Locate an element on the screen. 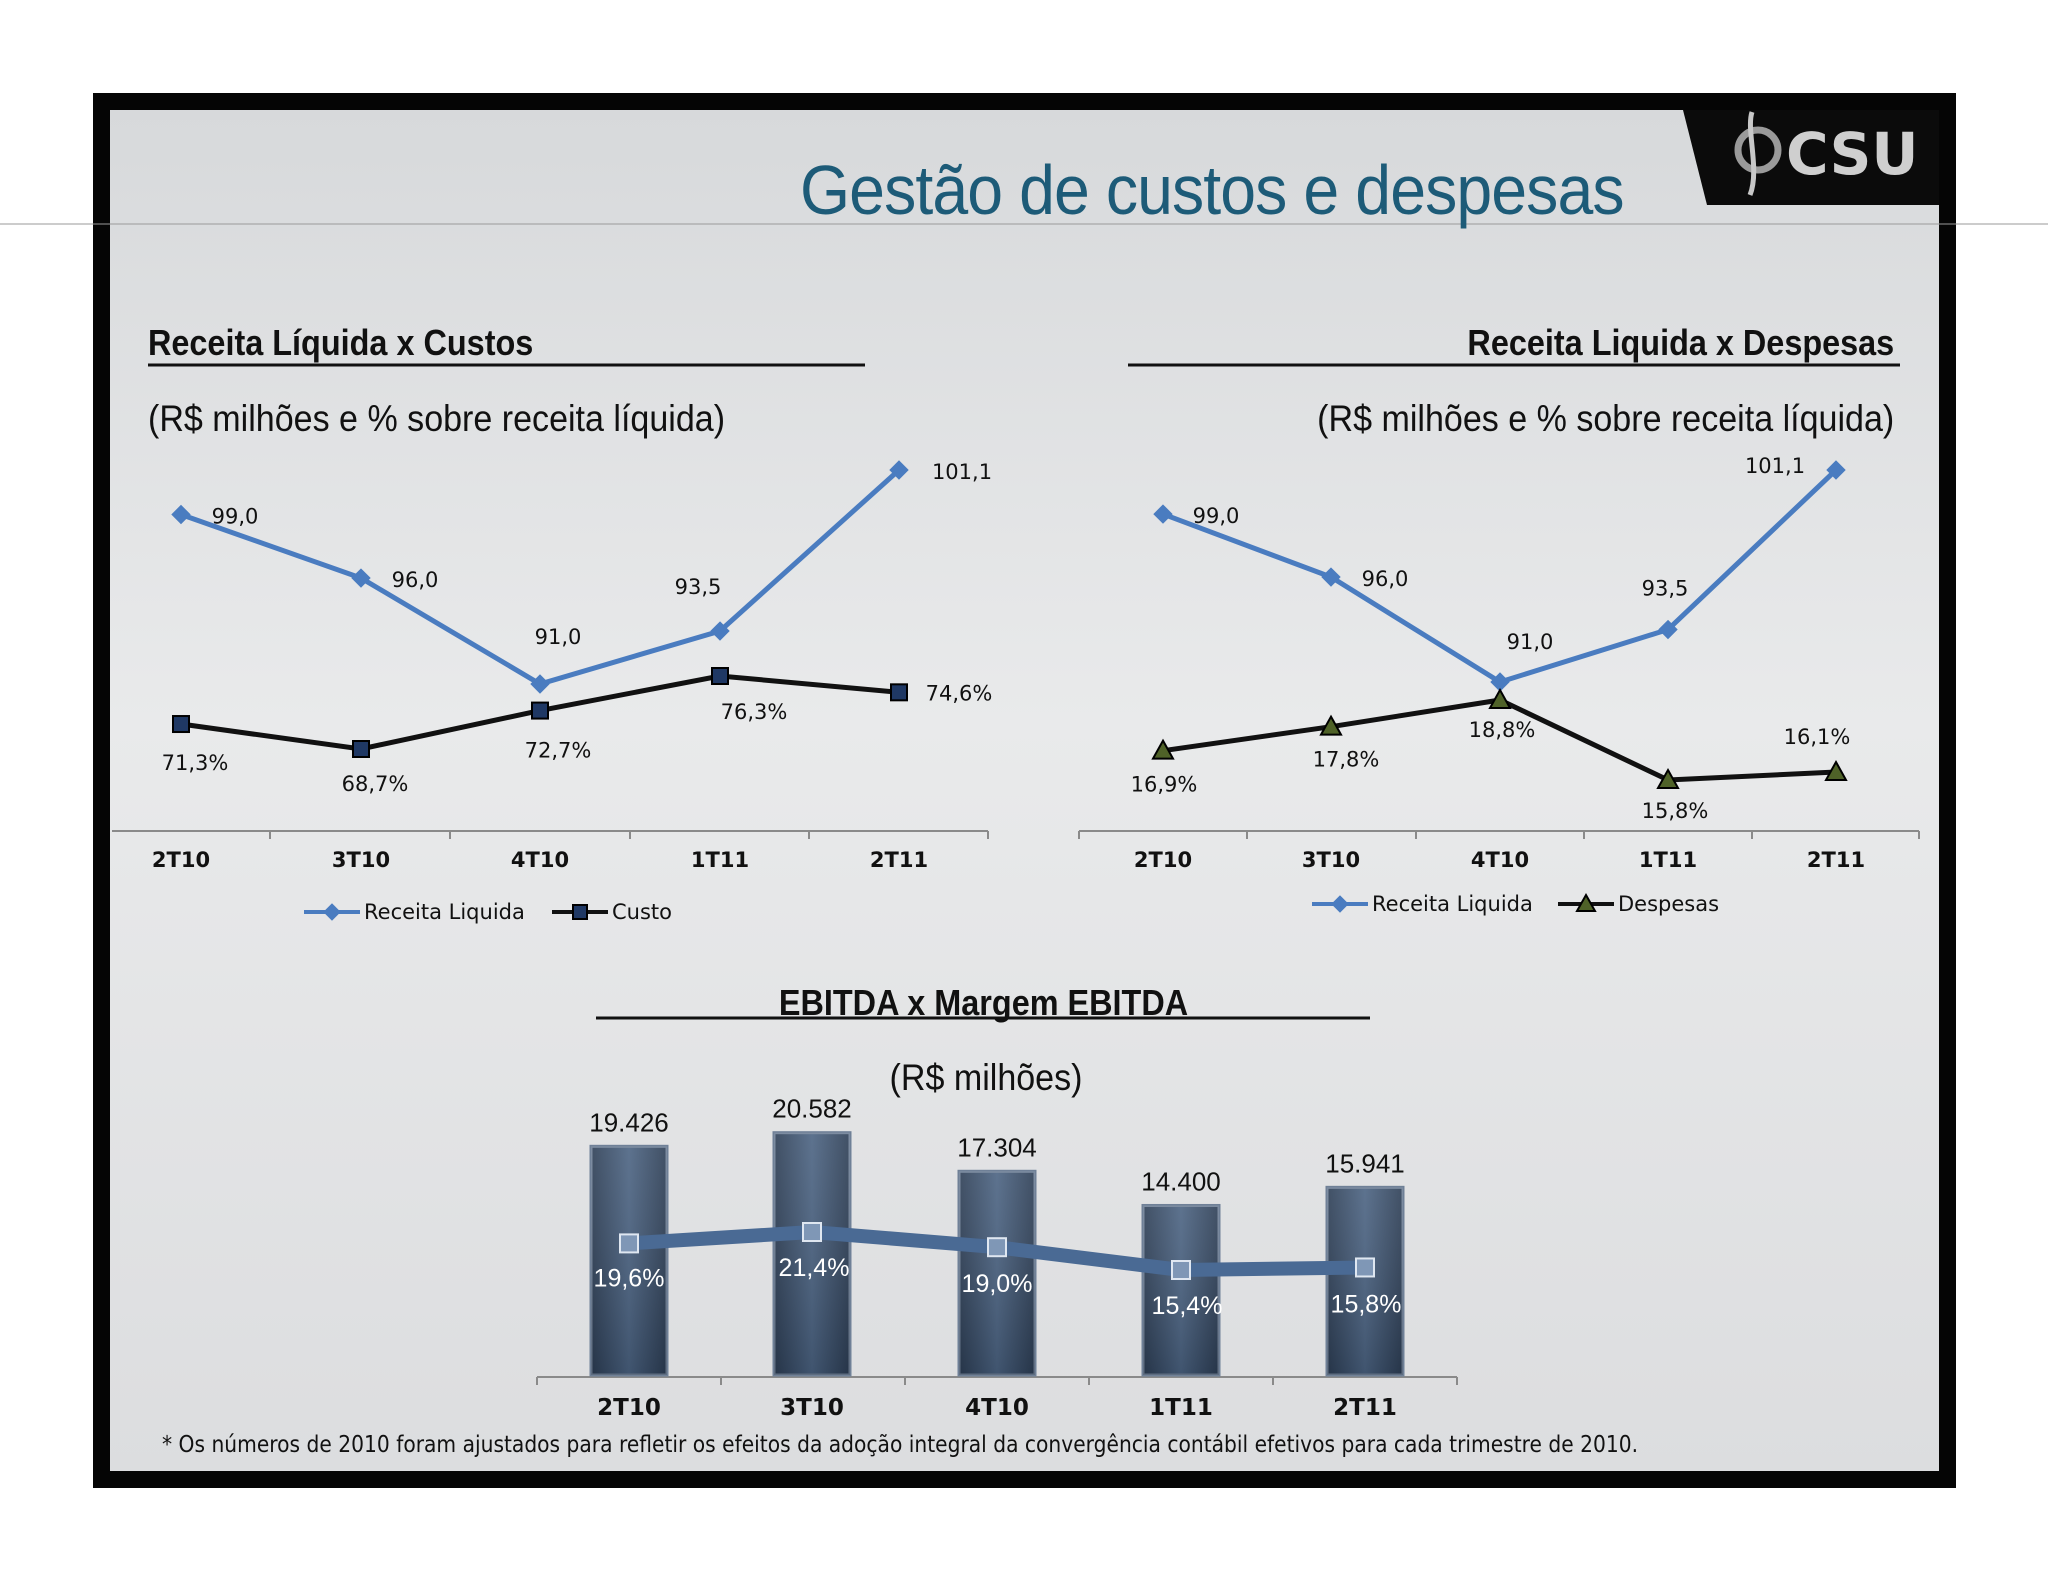 The width and height of the screenshot is (2048, 1582). expenses-legend-revenue-marker is located at coordinates (1340, 904).